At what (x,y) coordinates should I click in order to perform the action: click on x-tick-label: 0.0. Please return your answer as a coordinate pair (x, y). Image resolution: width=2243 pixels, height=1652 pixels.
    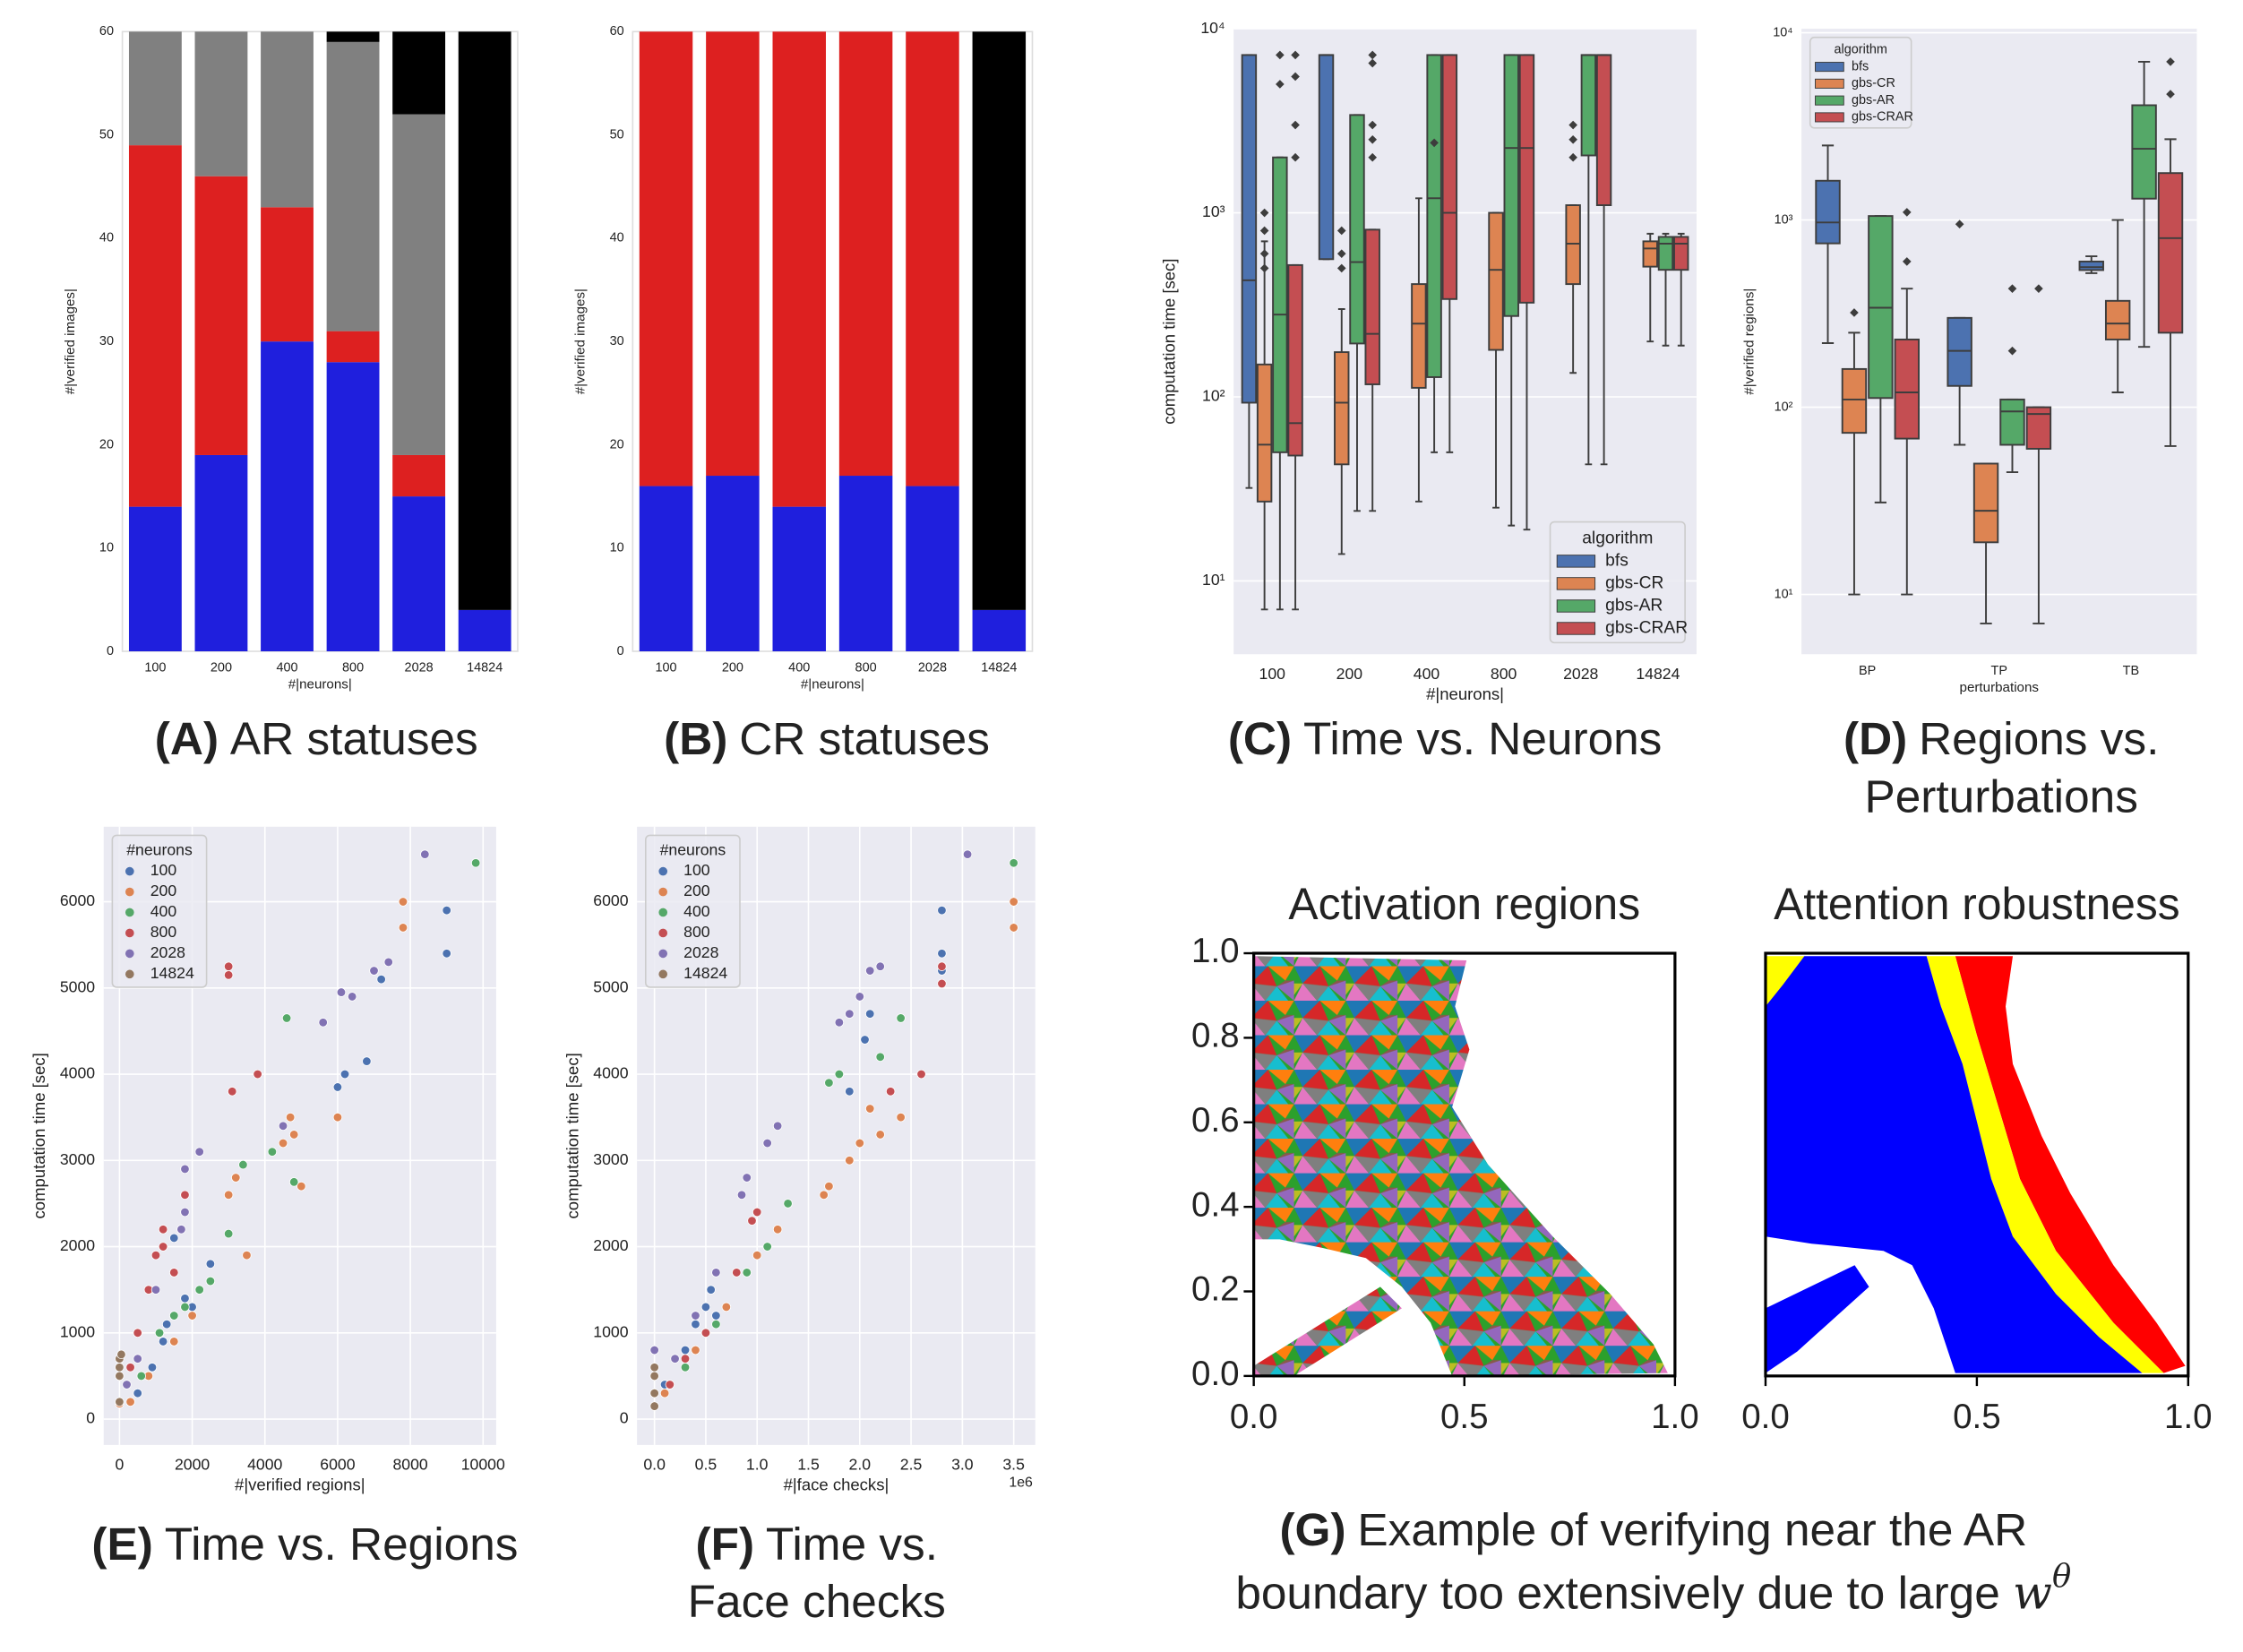
    Looking at the image, I should click on (654, 1465).